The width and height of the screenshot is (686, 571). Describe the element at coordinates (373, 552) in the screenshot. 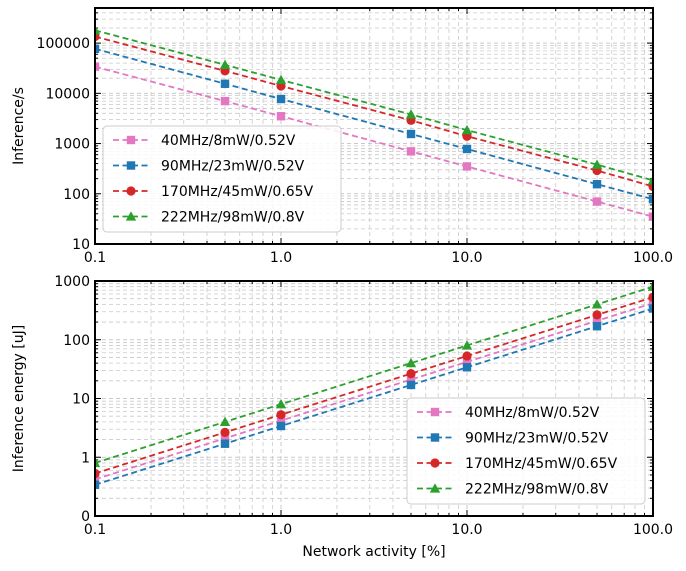

I see `x-axis-label: Network activity [%]` at that location.